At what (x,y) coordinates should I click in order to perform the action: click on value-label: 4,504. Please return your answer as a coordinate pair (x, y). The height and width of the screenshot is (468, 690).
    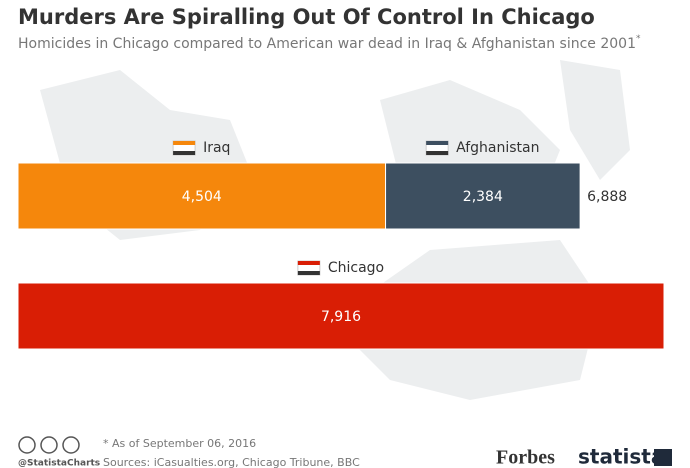
    Looking at the image, I should click on (202, 197).